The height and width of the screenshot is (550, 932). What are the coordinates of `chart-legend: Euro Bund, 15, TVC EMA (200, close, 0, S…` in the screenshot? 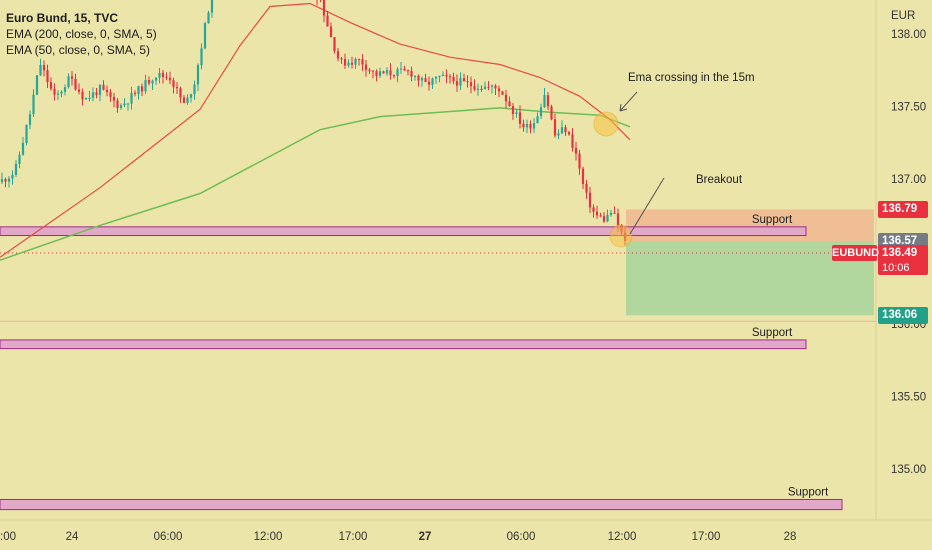 It's located at (81, 34).